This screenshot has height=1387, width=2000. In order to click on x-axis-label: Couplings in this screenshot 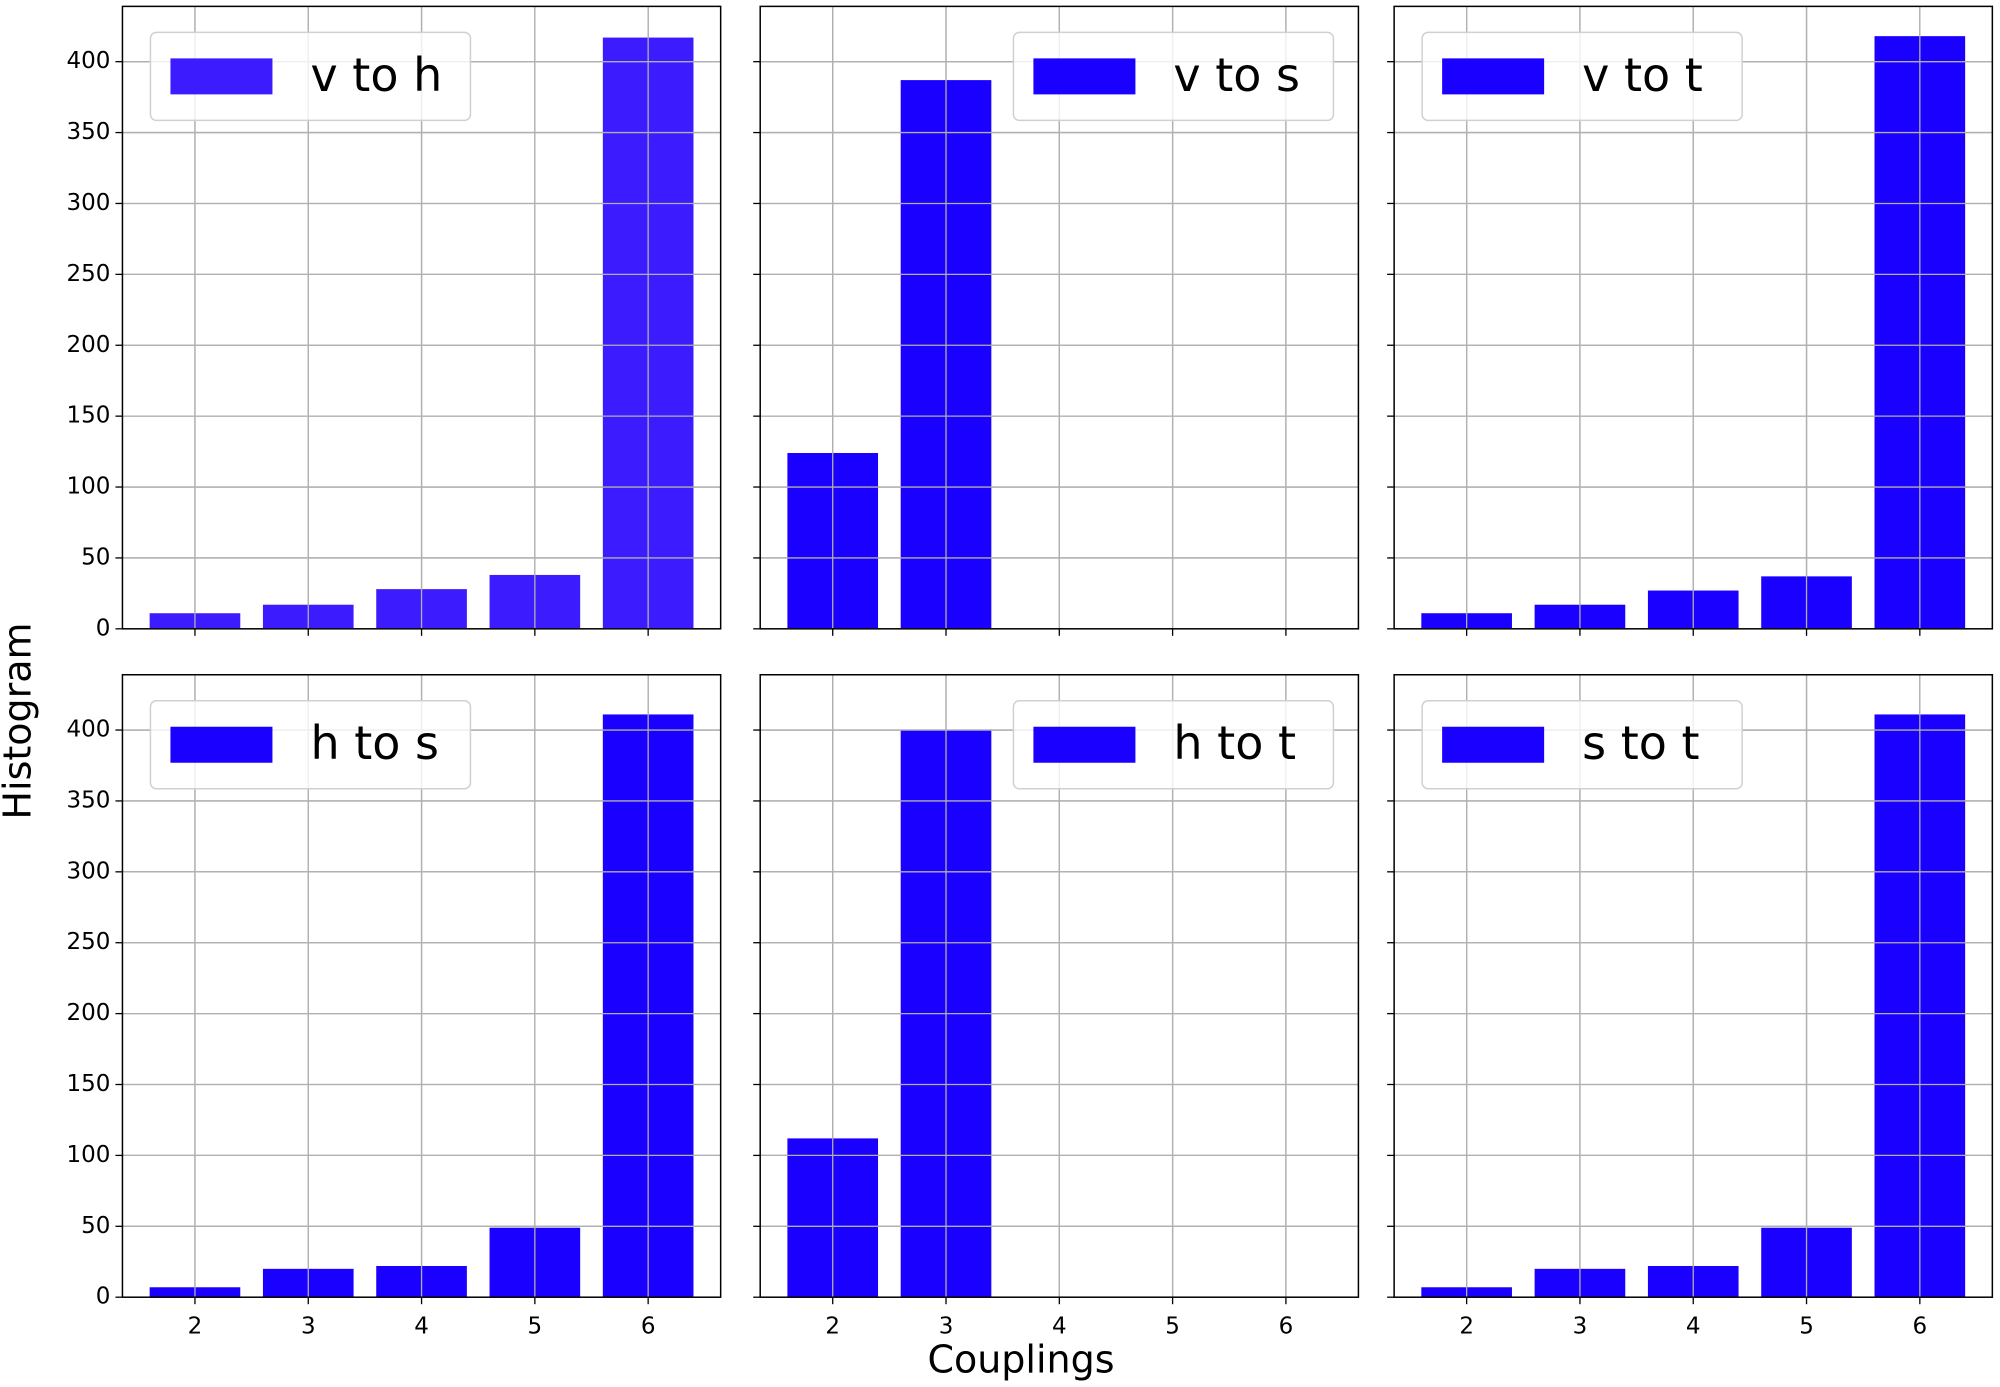, I will do `click(1020, 1360)`.